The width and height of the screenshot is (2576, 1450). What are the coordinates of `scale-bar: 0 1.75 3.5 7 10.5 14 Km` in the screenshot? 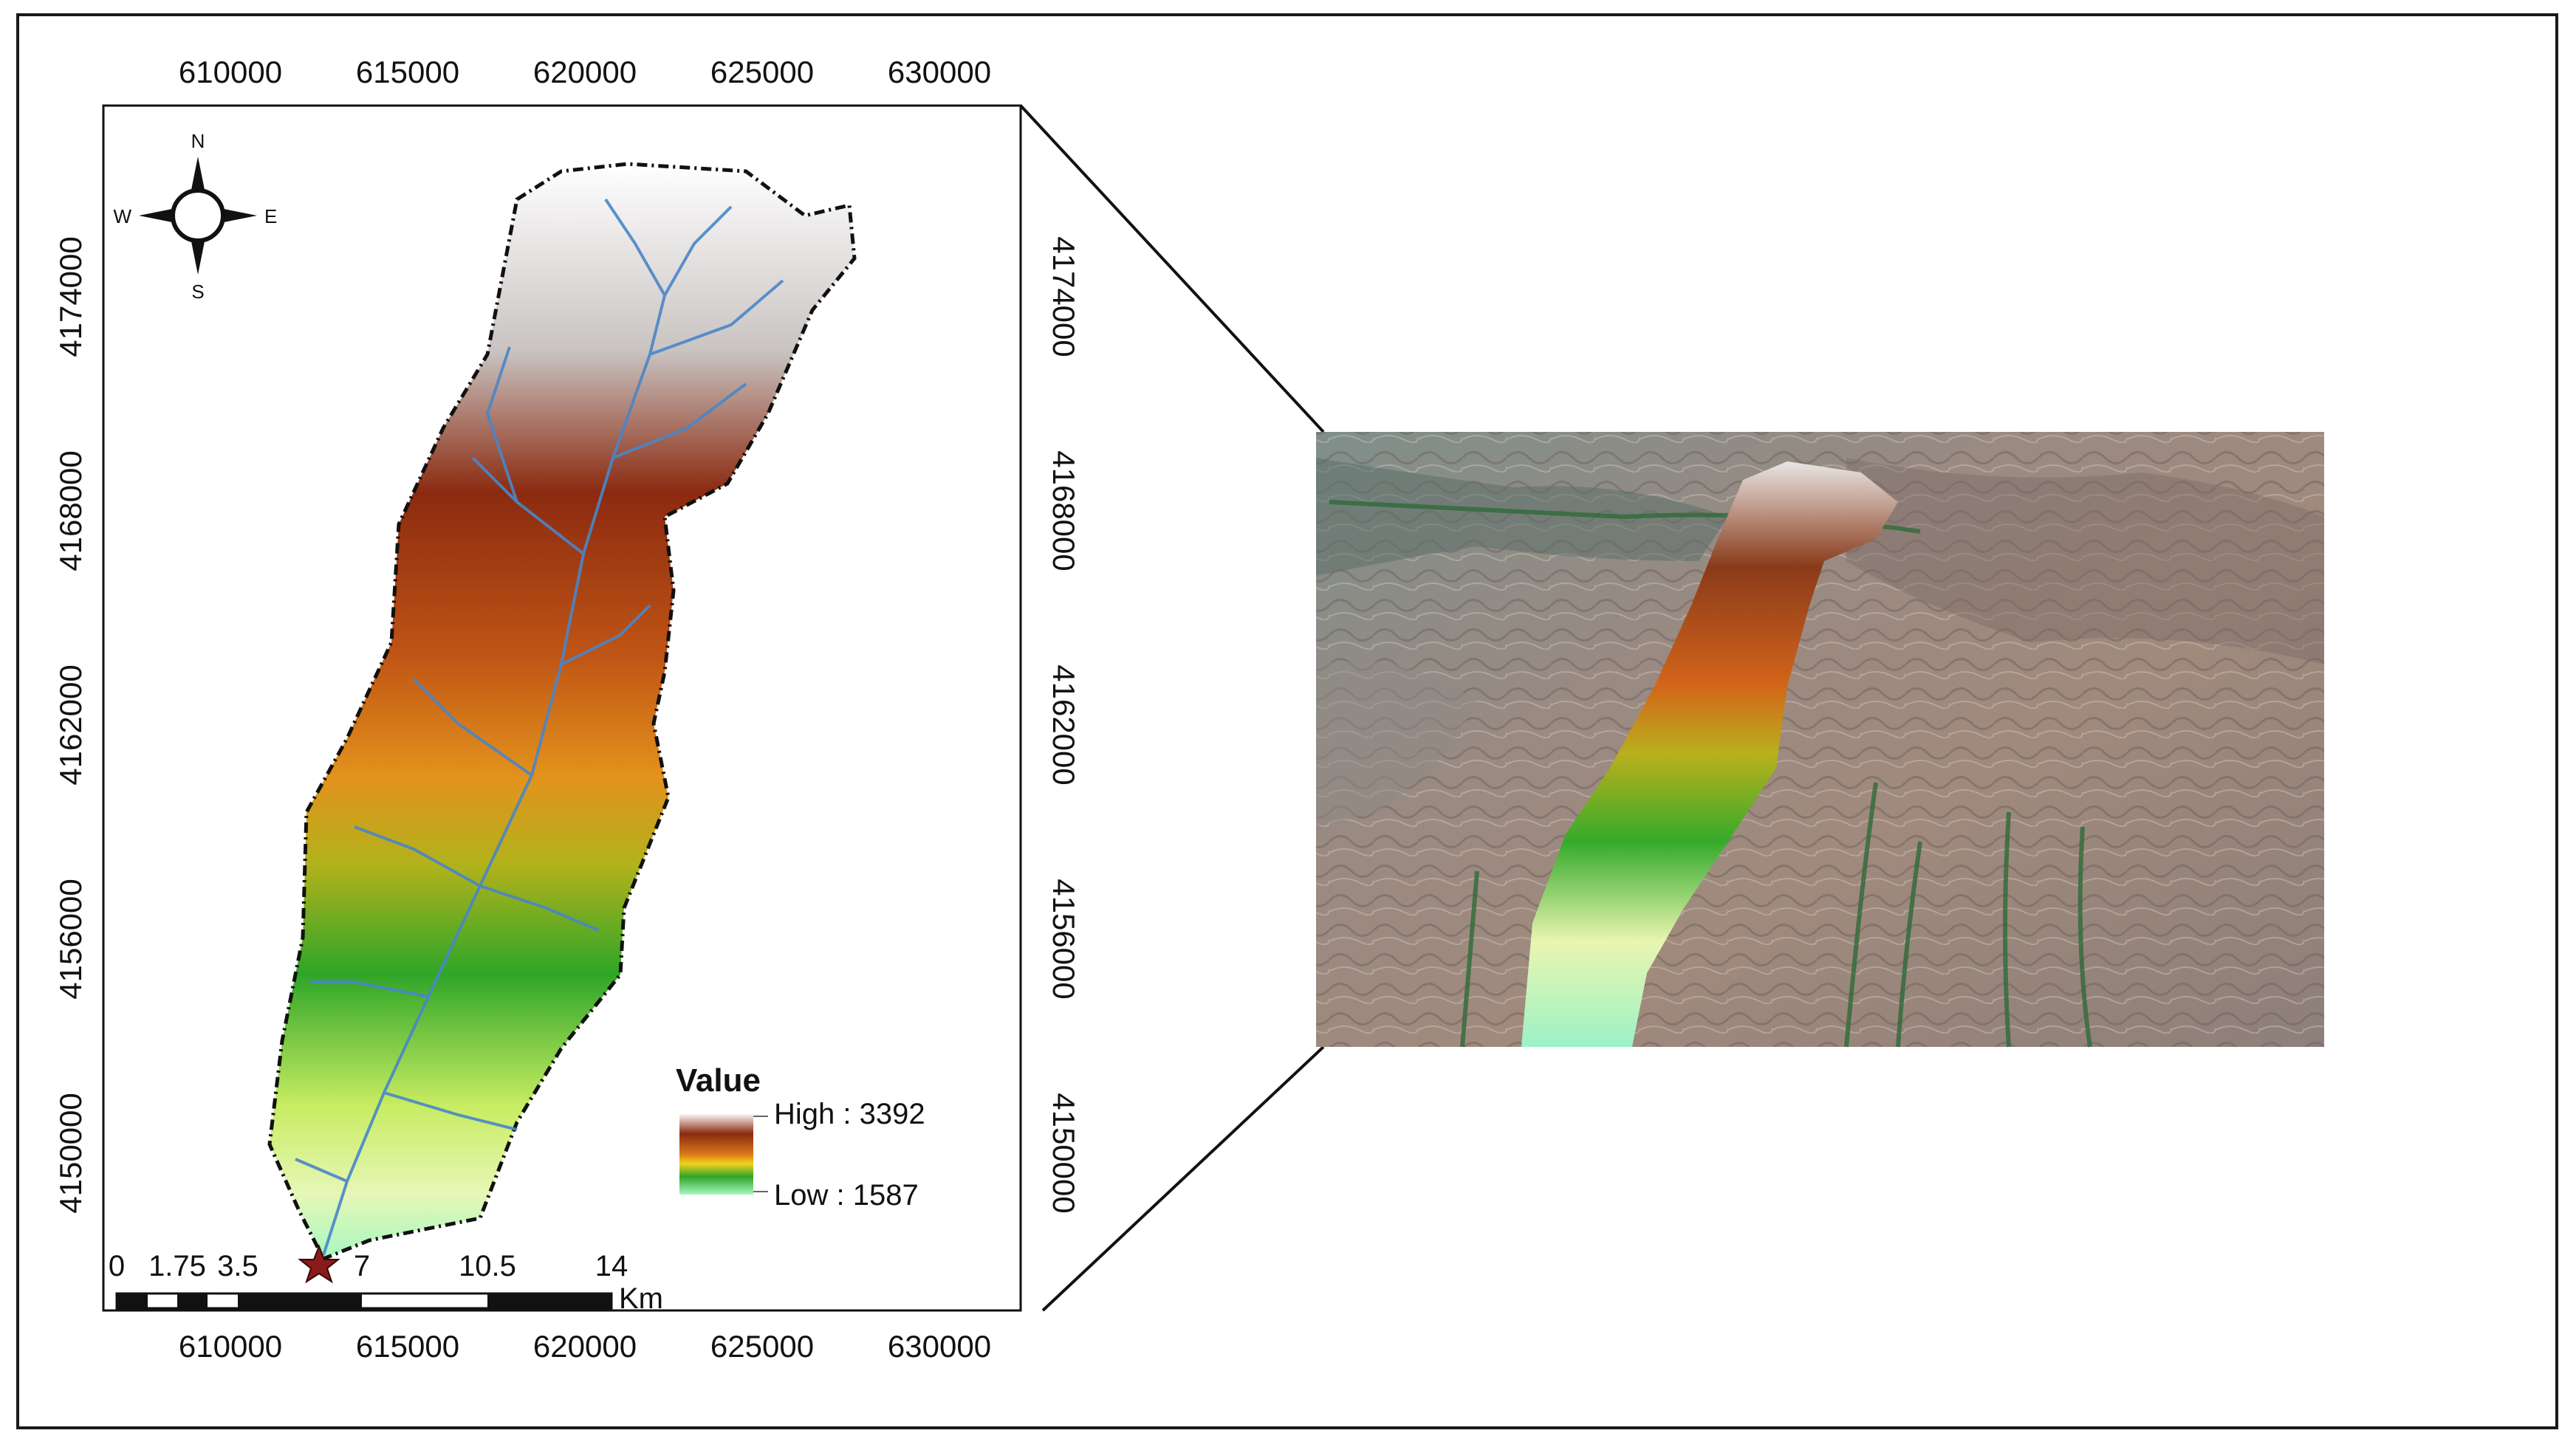 It's located at (386, 1282).